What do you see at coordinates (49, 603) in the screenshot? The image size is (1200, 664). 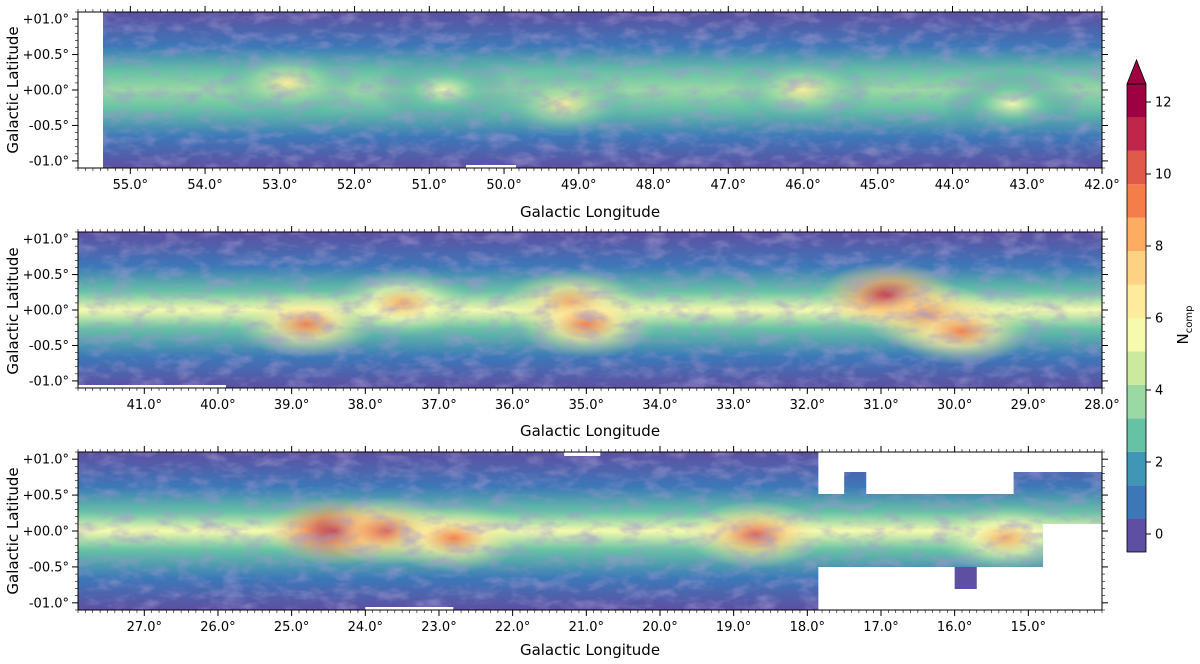 I see `panel-3-ytick-label: -01.0°` at bounding box center [49, 603].